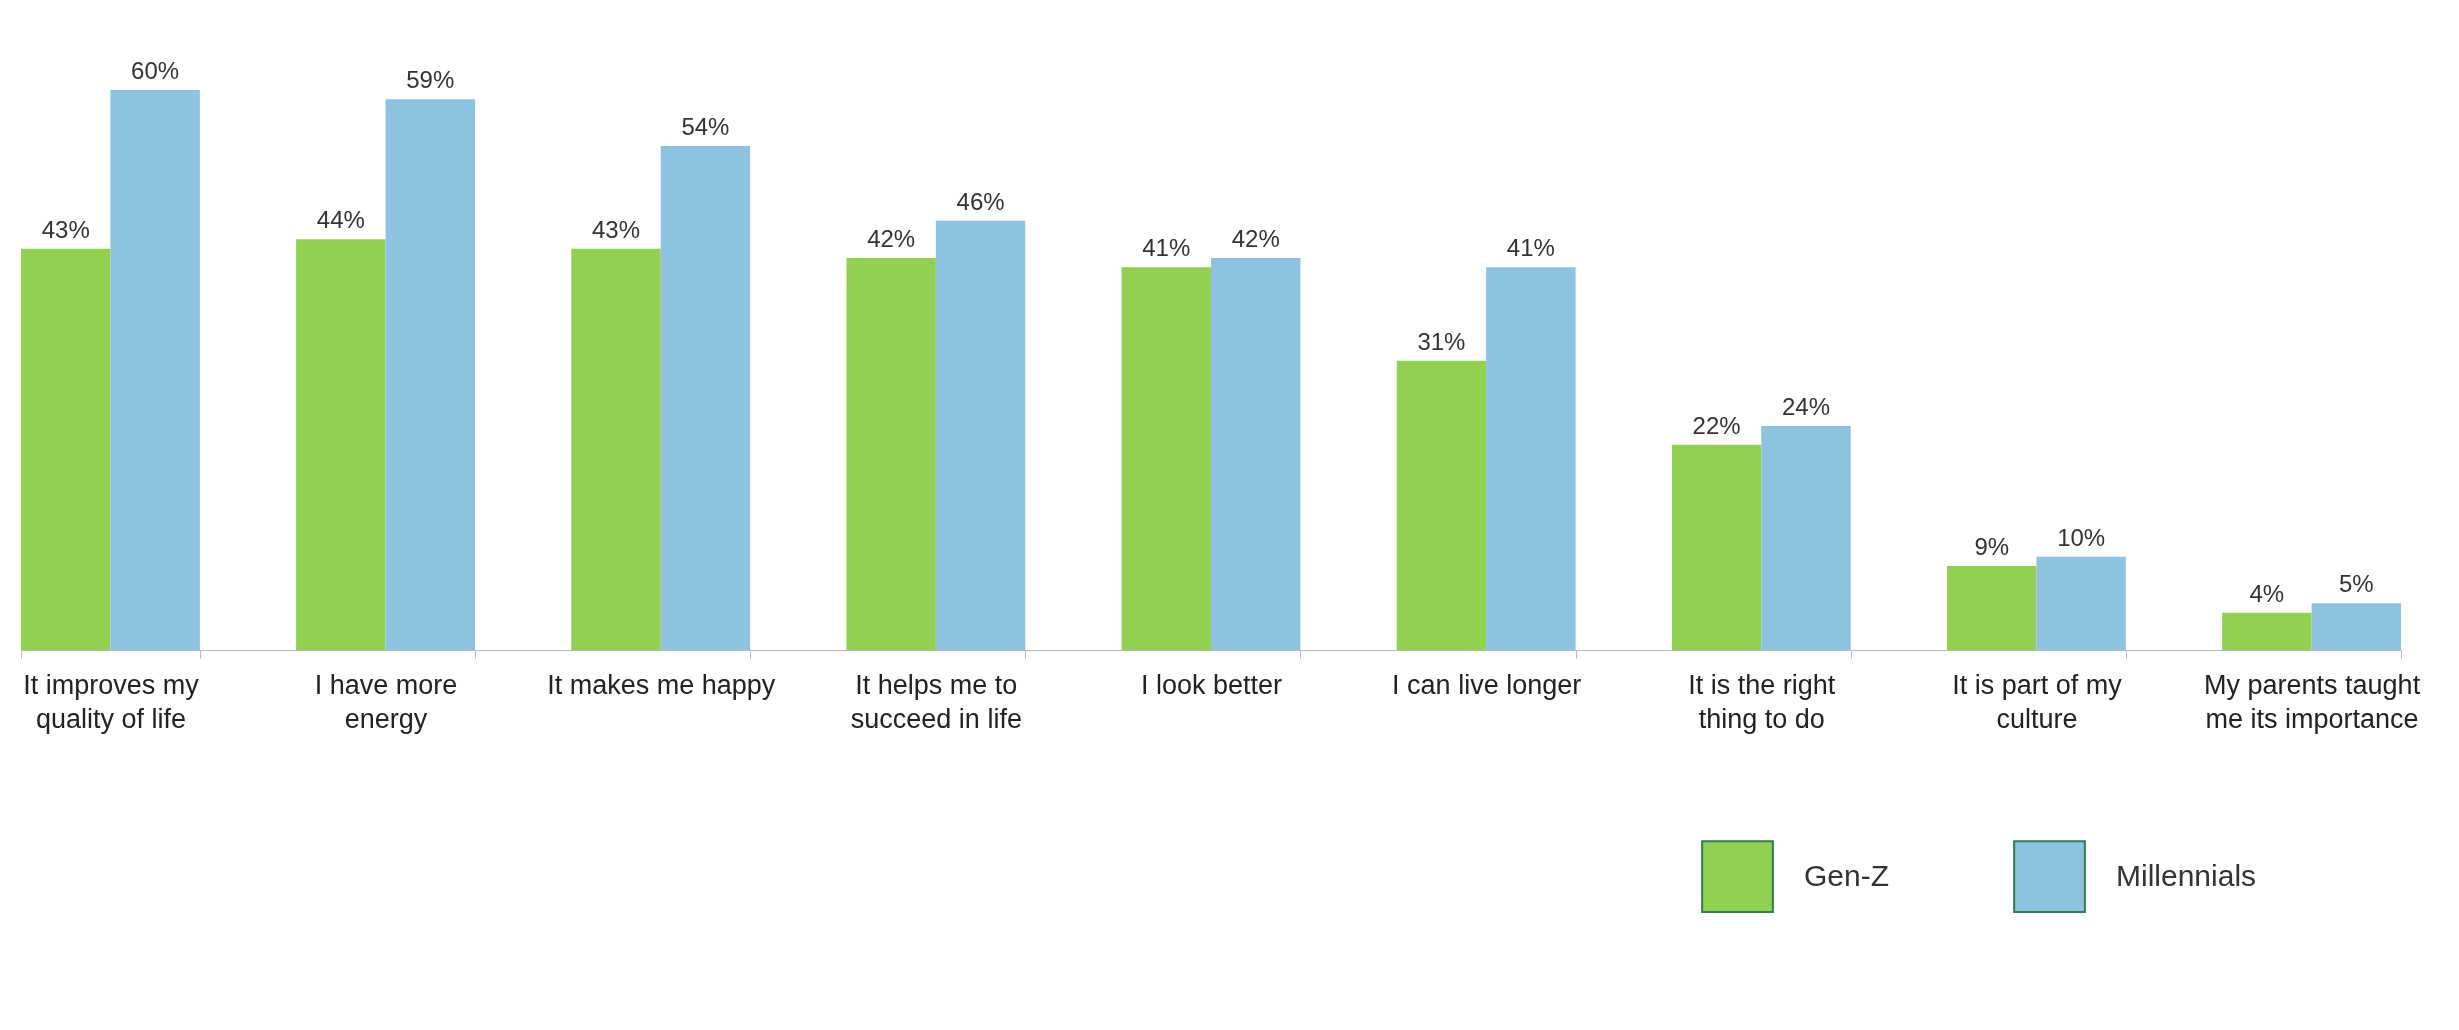 The image size is (2459, 1030). I want to click on data-label: 24%, so click(1806, 406).